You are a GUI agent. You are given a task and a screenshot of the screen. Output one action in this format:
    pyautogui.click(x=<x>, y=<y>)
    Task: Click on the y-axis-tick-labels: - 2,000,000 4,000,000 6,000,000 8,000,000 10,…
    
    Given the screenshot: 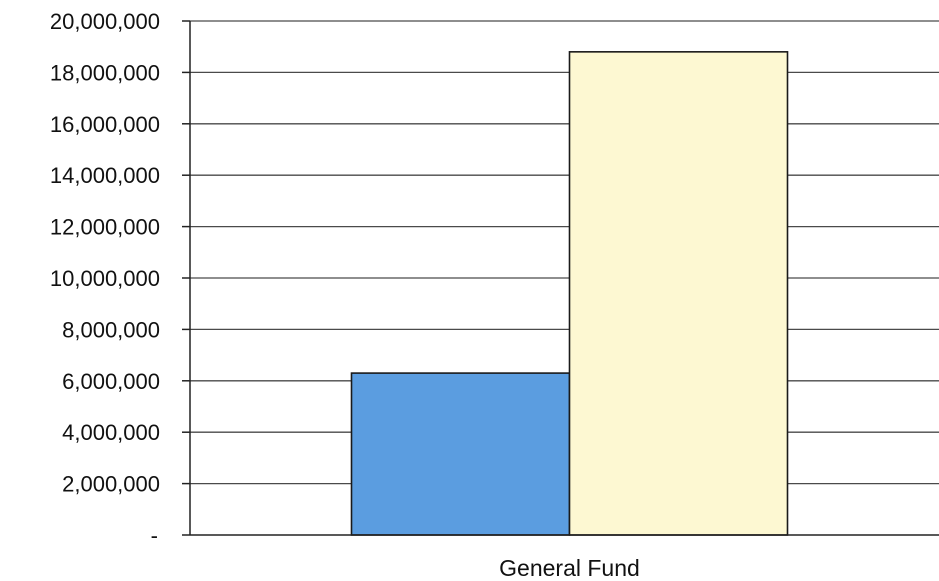 What is the action you would take?
    pyautogui.click(x=105, y=278)
    